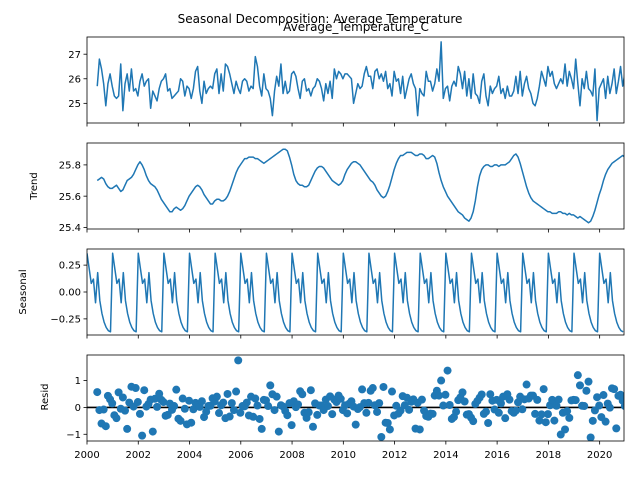 This screenshot has height=480, width=640. Describe the element at coordinates (70, 266) in the screenshot. I see `seasonal-ytick-label: 0.25` at that location.